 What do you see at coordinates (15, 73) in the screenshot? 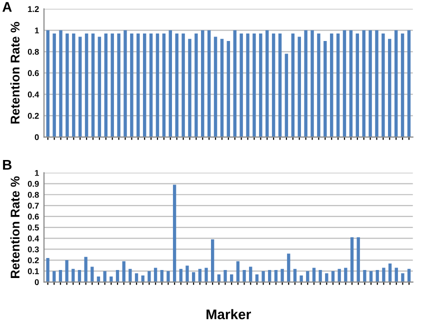
I see `y-axis-title: Retention Rate %` at bounding box center [15, 73].